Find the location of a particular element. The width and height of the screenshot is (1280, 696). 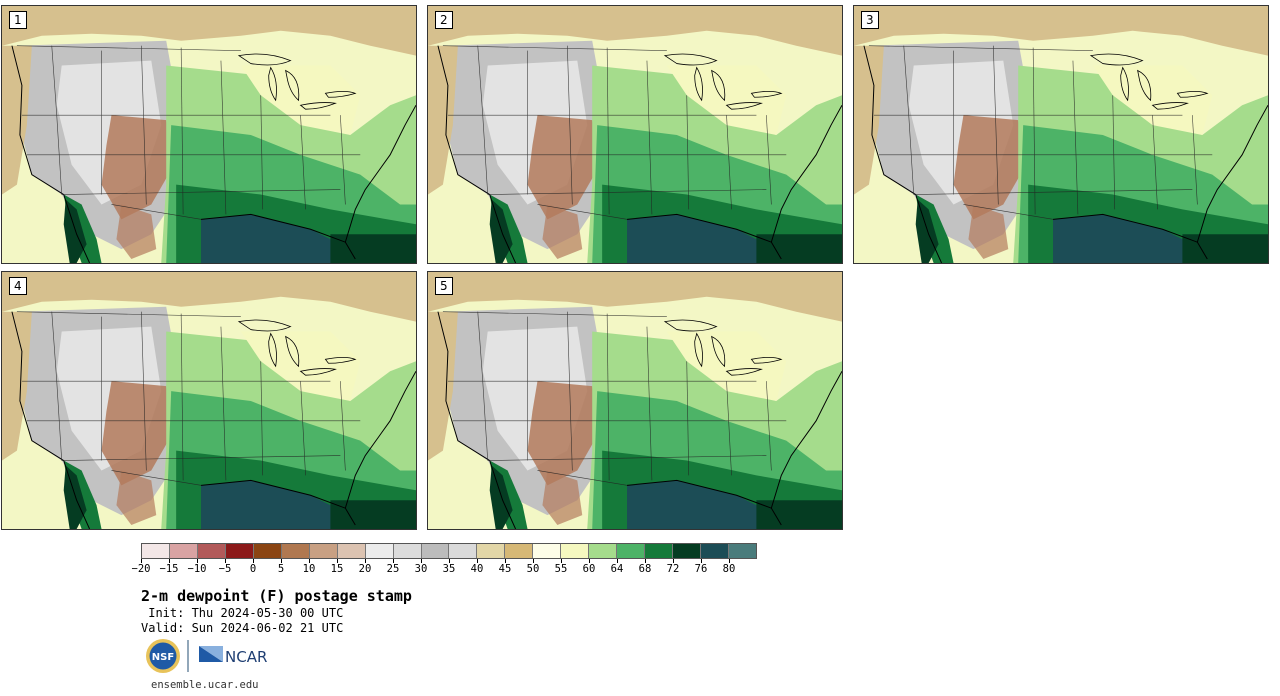

map-panel-4: 4 is located at coordinates (209, 400).